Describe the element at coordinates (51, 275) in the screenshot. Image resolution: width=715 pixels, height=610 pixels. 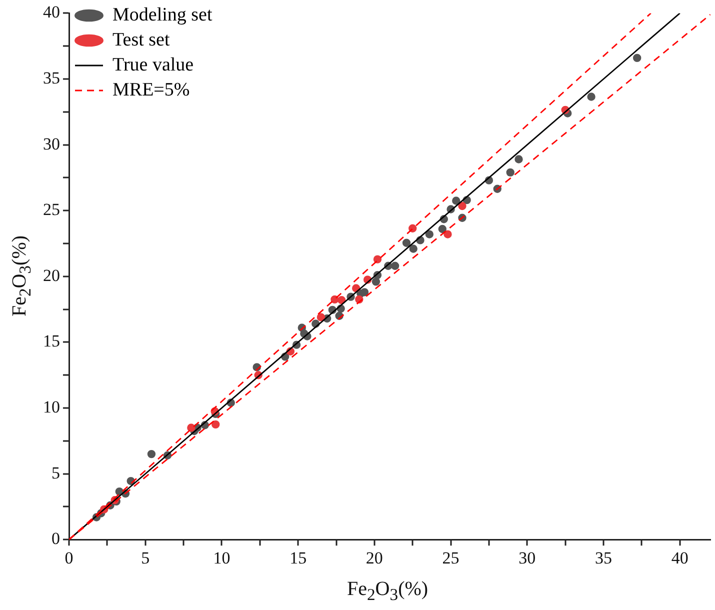
I see `y-tick-label: 20` at that location.